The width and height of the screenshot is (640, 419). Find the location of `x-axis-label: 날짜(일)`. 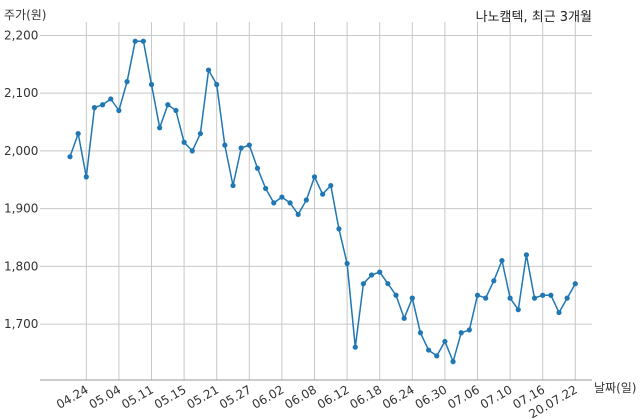

x-axis-label: 날짜(일) is located at coordinates (615, 388).